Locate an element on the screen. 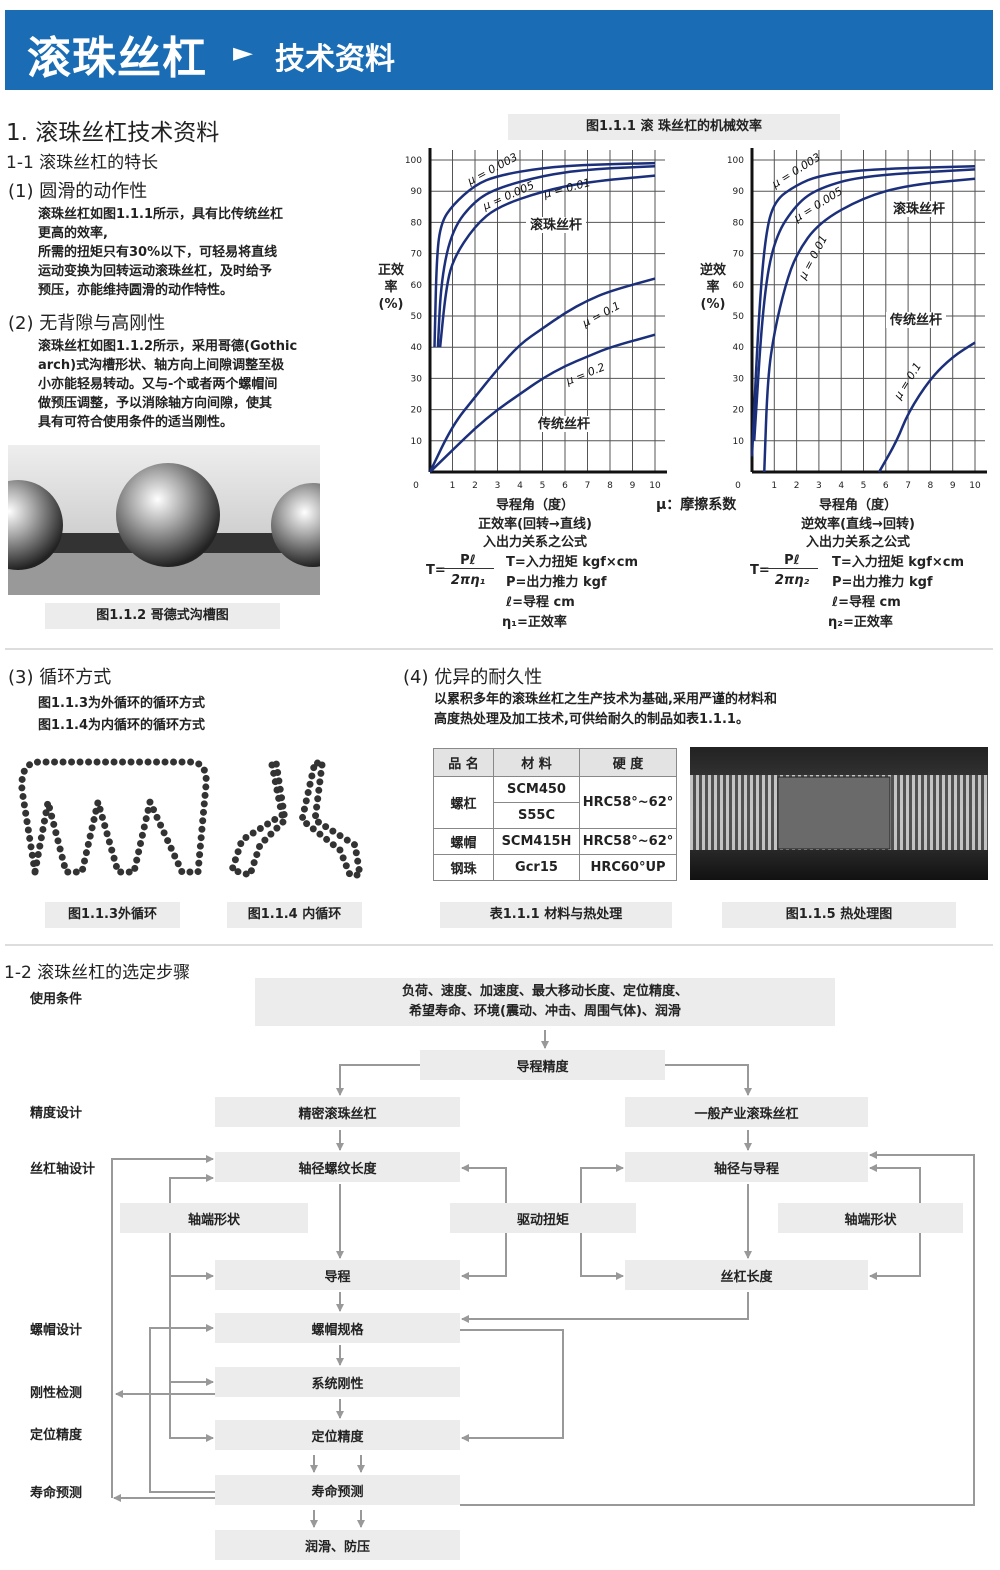  fig114-caption: 图1.1.4 内循环 is located at coordinates (294, 915).